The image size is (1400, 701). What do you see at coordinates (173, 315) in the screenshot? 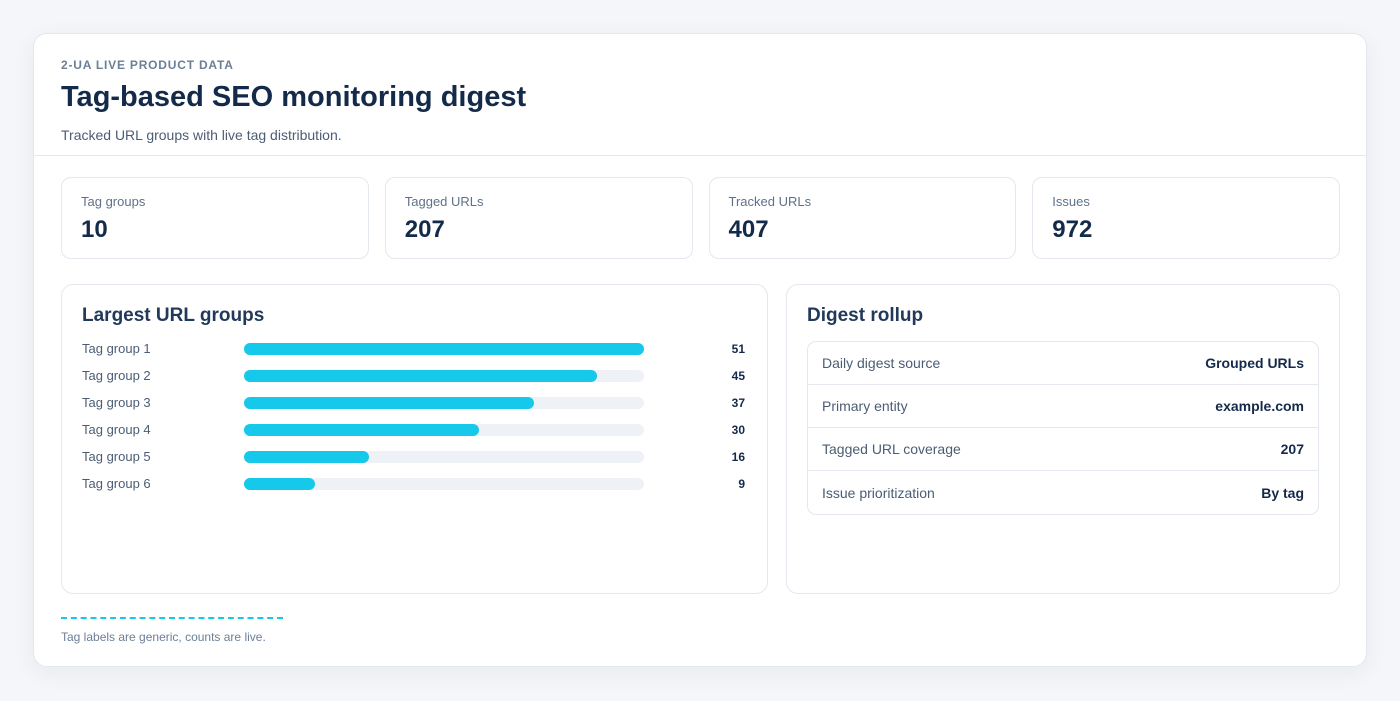
I see `panel-title: Largest URL groups` at bounding box center [173, 315].